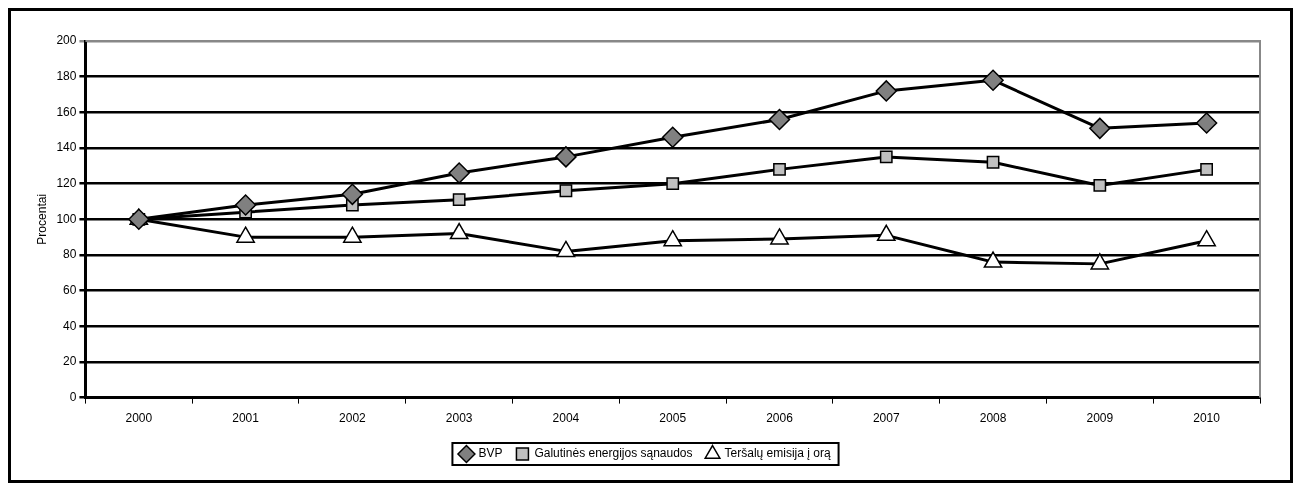 The width and height of the screenshot is (1305, 497). What do you see at coordinates (66, 75) in the screenshot?
I see `y-tick-label: 180` at bounding box center [66, 75].